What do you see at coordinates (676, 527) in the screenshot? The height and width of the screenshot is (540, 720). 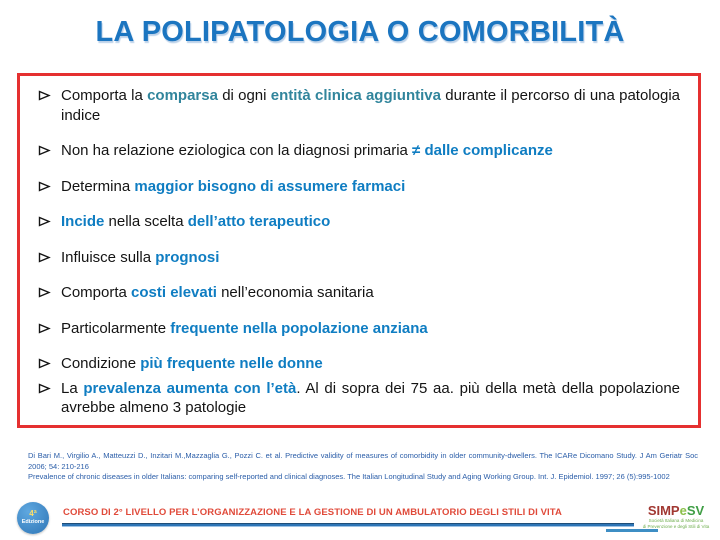 I see `logo-tagline-line2: di Prevenzione e degli Stili di Vita` at bounding box center [676, 527].